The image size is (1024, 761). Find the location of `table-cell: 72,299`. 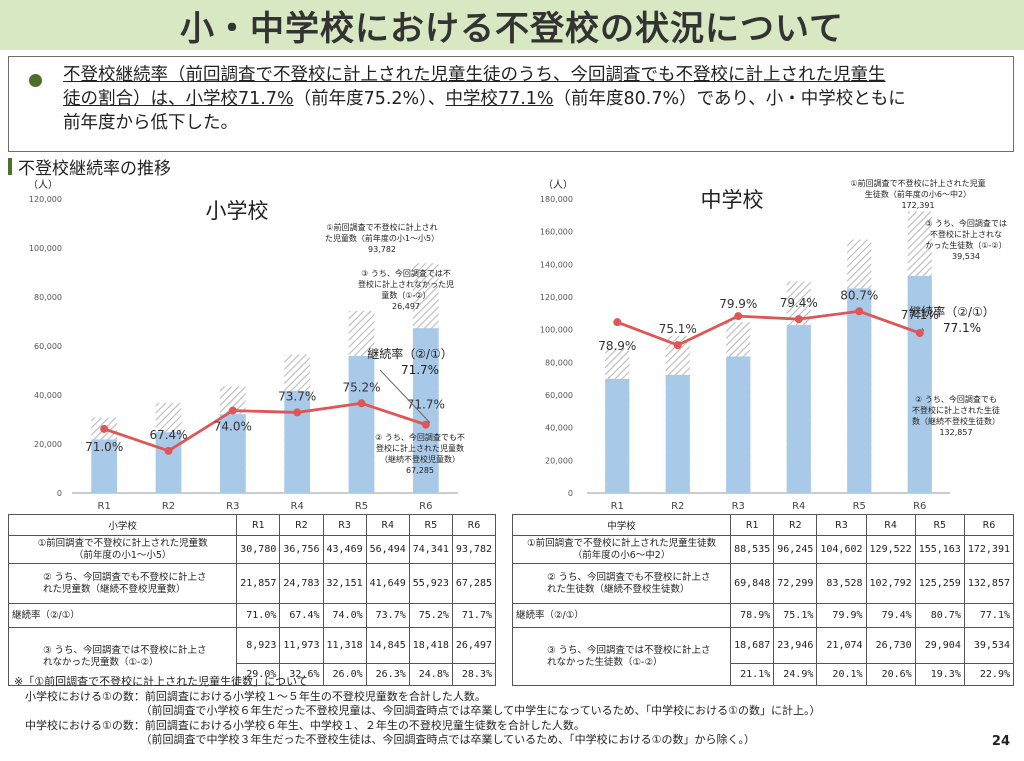

table-cell: 72,299 is located at coordinates (795, 583).